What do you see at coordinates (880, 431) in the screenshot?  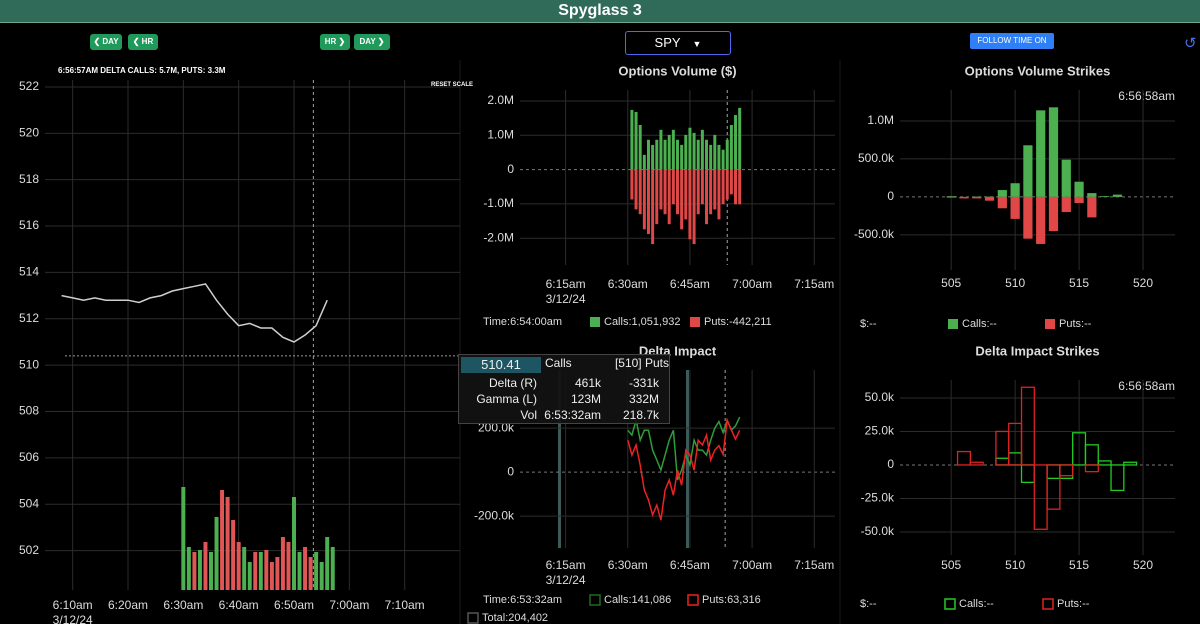 I see `y-tick-label: 25.0k` at bounding box center [880, 431].